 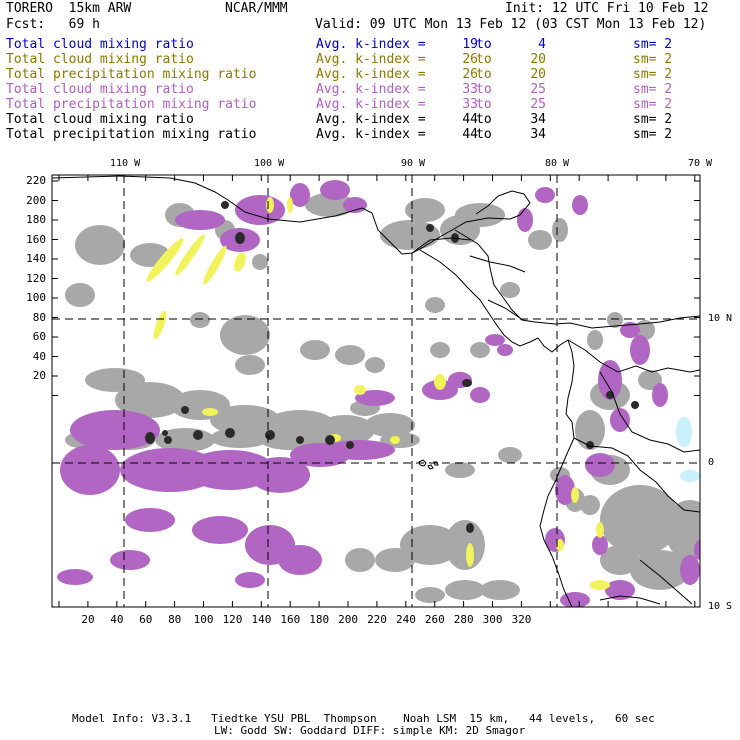 What do you see at coordinates (521, 619) in the screenshot?
I see `x-tick-label: 320` at bounding box center [521, 619].